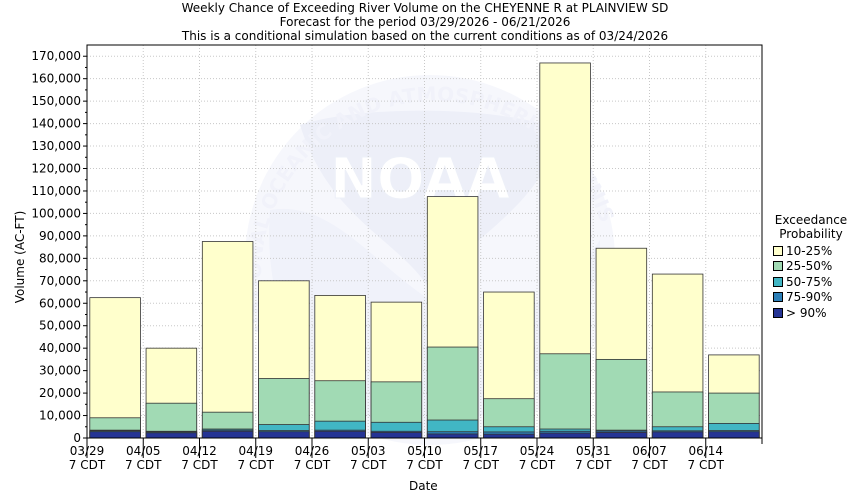 The image size is (850, 500). What do you see at coordinates (60, 303) in the screenshot?
I see `y-tick-label: 60,000` at bounding box center [60, 303].